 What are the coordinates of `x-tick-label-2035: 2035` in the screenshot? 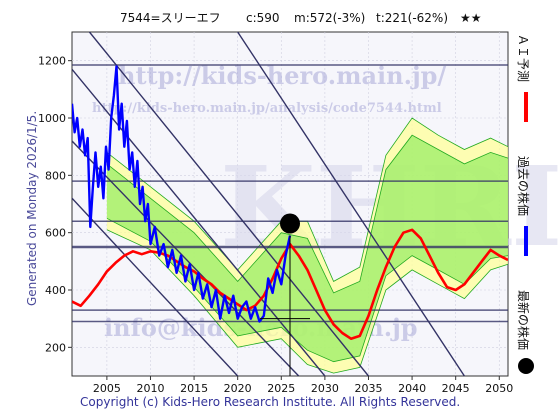 It's located at (368, 388).